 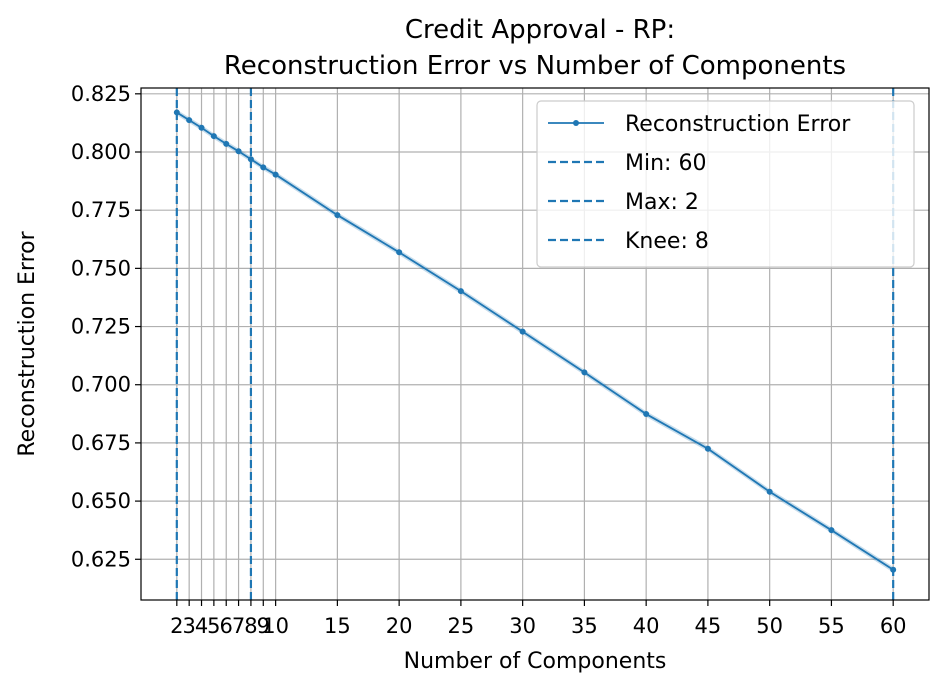 I want to click on x-tick-label-2: 4, so click(x=201, y=626).